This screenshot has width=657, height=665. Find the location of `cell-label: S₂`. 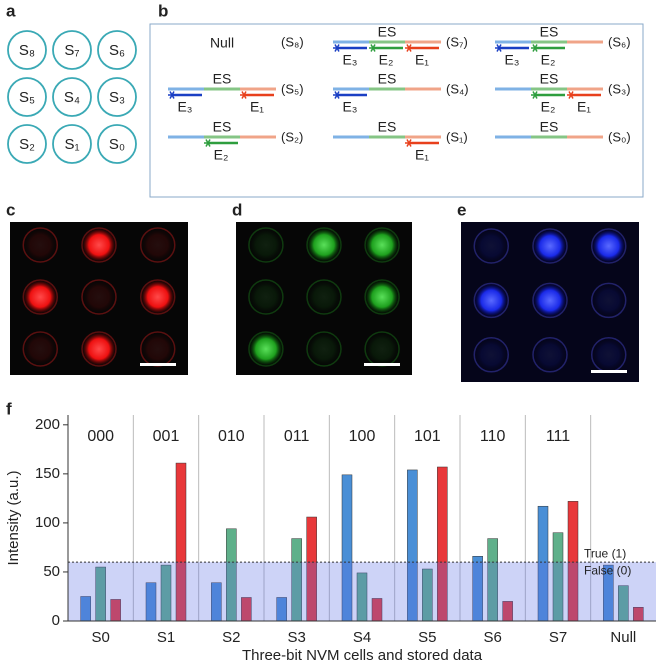

cell-label: S₂ is located at coordinates (27, 144).